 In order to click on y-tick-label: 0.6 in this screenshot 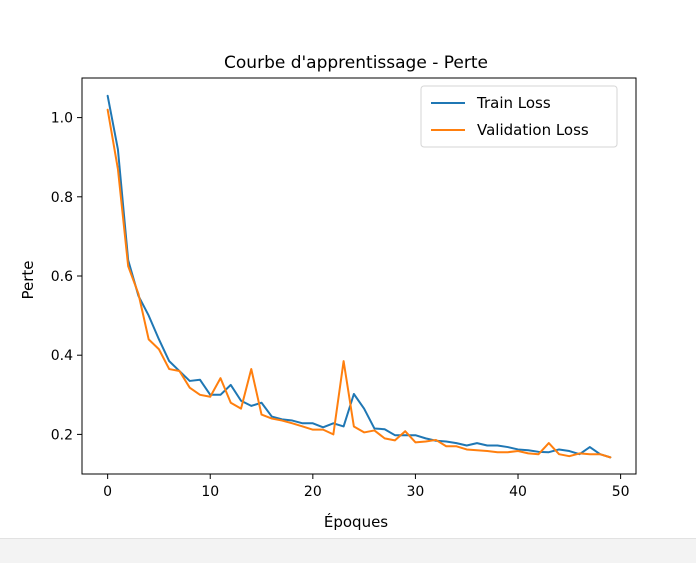, I will do `click(62, 277)`.